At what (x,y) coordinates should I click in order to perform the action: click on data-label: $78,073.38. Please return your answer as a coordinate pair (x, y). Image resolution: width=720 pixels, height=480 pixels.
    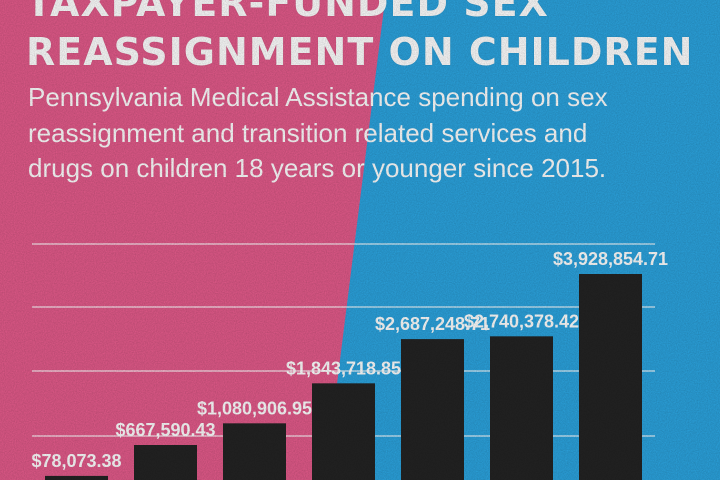
    Looking at the image, I should click on (76, 461).